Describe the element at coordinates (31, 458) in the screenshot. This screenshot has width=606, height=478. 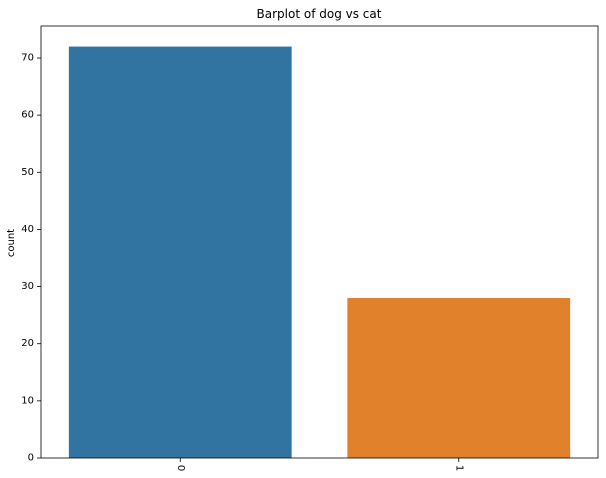
I see `y-tick-label-0: 0` at that location.